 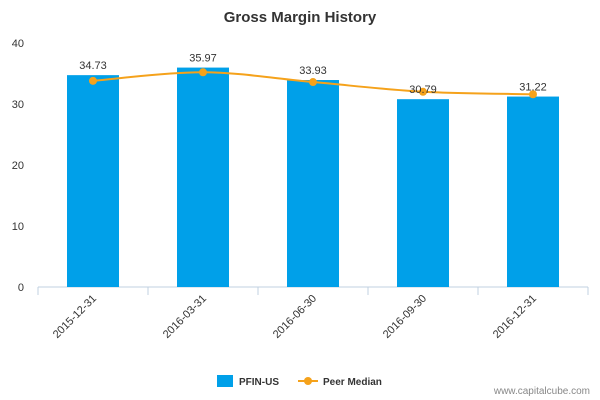 I want to click on legend-item-peer-median: Peer Median, so click(x=340, y=382).